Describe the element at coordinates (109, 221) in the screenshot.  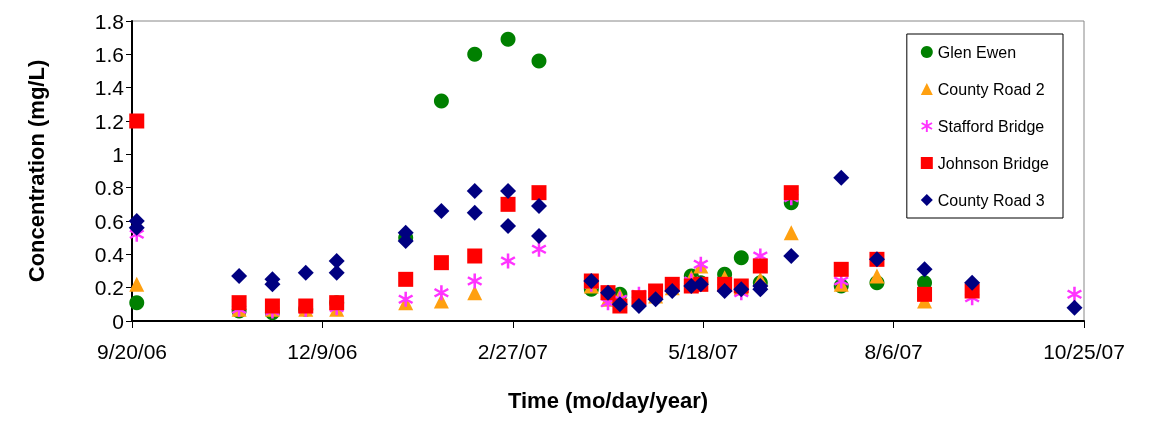
I see `y-tick-label: 0.6` at that location.